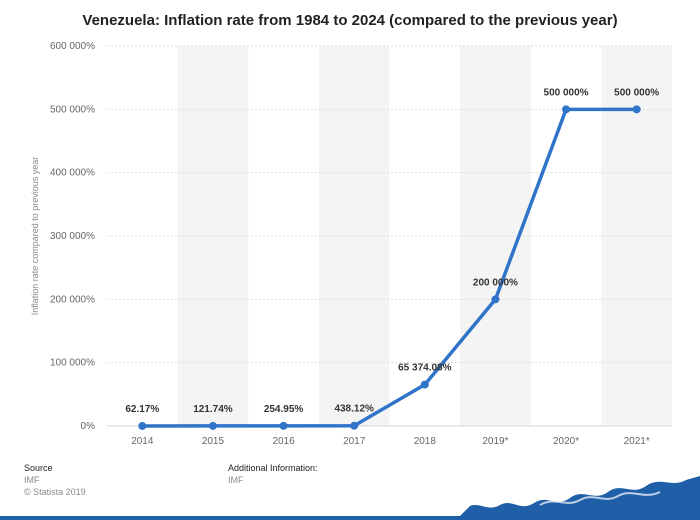 The image size is (700, 520). What do you see at coordinates (424, 368) in the screenshot?
I see `data-label: 65 374.08%` at bounding box center [424, 368].